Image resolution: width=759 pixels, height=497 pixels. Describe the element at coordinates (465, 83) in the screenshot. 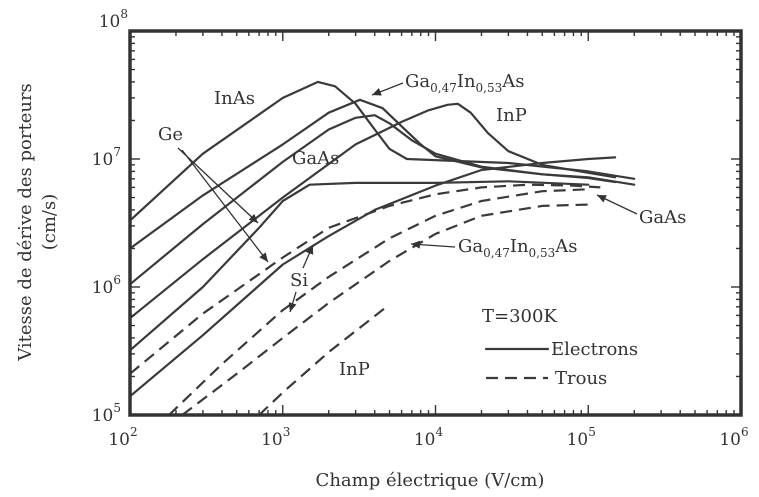

I see `label-gainas-electrons: Ga0,47In0,53As` at that location.